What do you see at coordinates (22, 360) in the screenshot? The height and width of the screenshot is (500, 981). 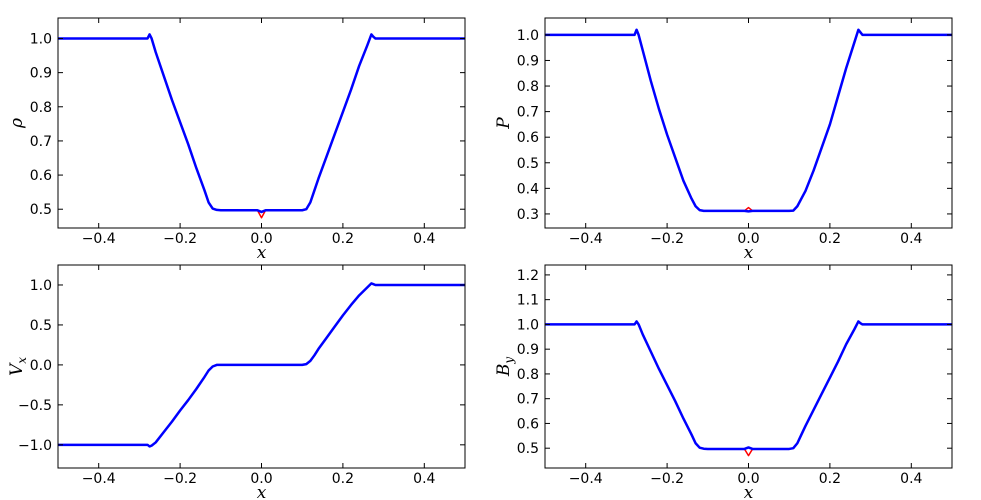 I see `y-axis-label-sub: x` at bounding box center [22, 360].